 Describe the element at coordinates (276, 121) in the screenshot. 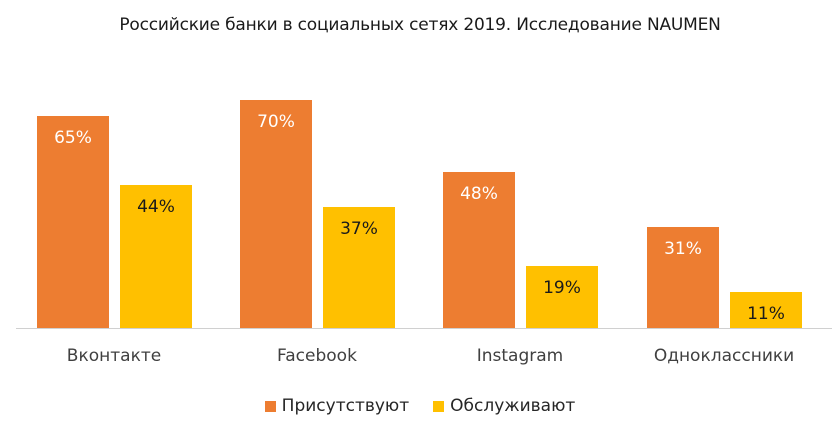

I see `data-label: 70%` at that location.